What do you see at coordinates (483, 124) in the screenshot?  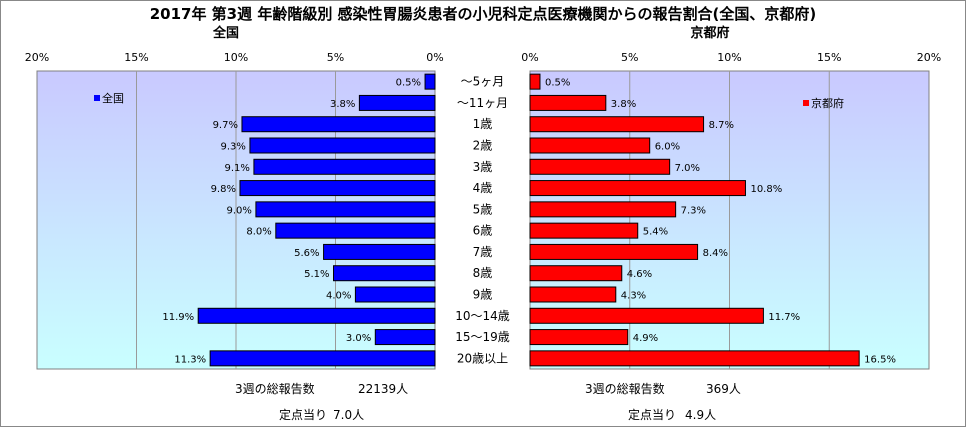 I see `category-label: 1歳` at bounding box center [483, 124].